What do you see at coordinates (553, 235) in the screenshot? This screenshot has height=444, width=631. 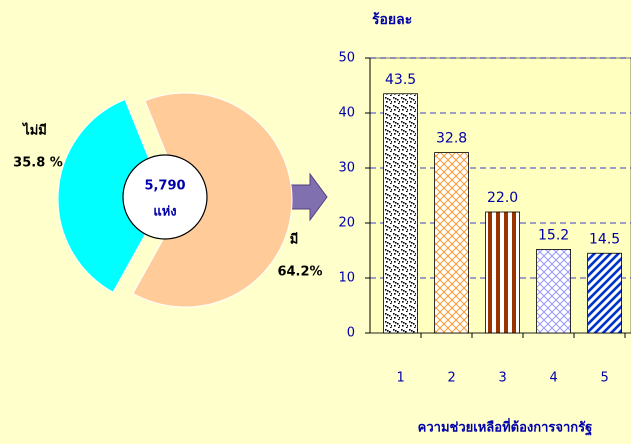 I see `value-label: 15.2` at bounding box center [553, 235].